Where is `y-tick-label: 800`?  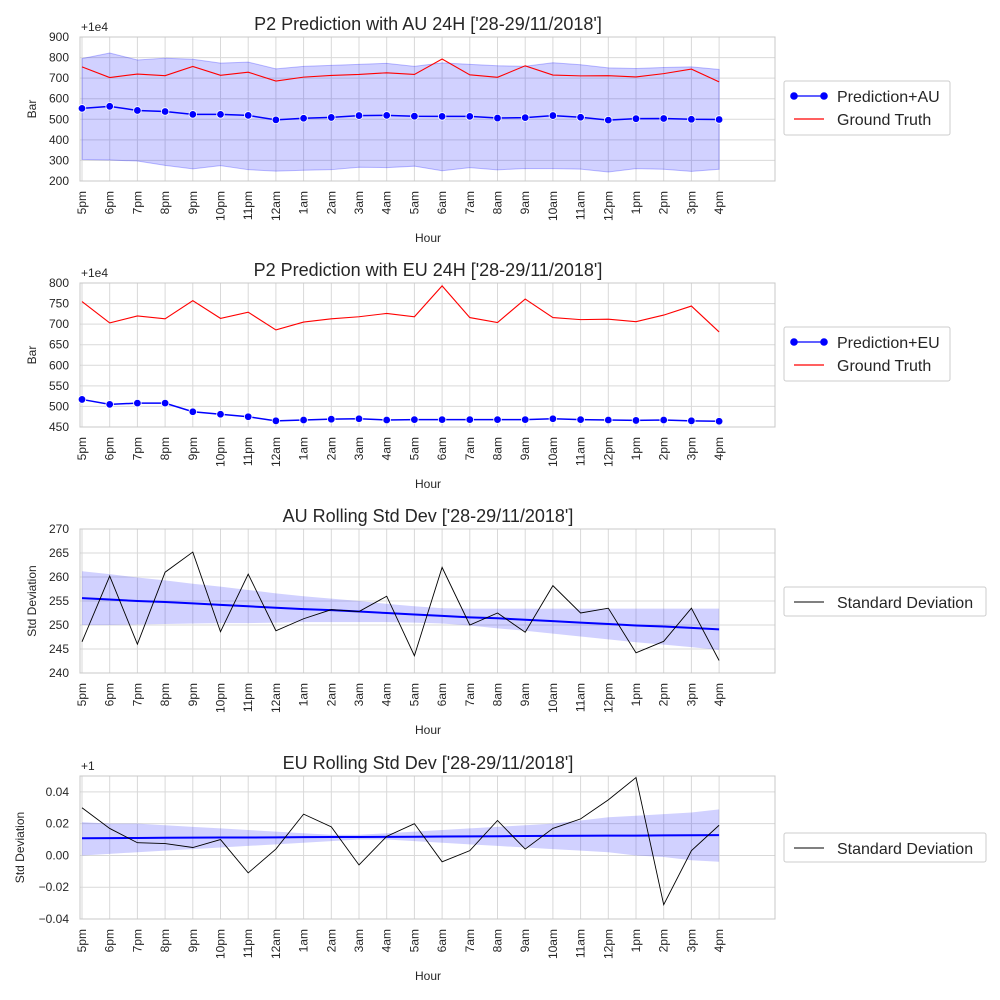 y-tick-label: 800 is located at coordinates (59, 283).